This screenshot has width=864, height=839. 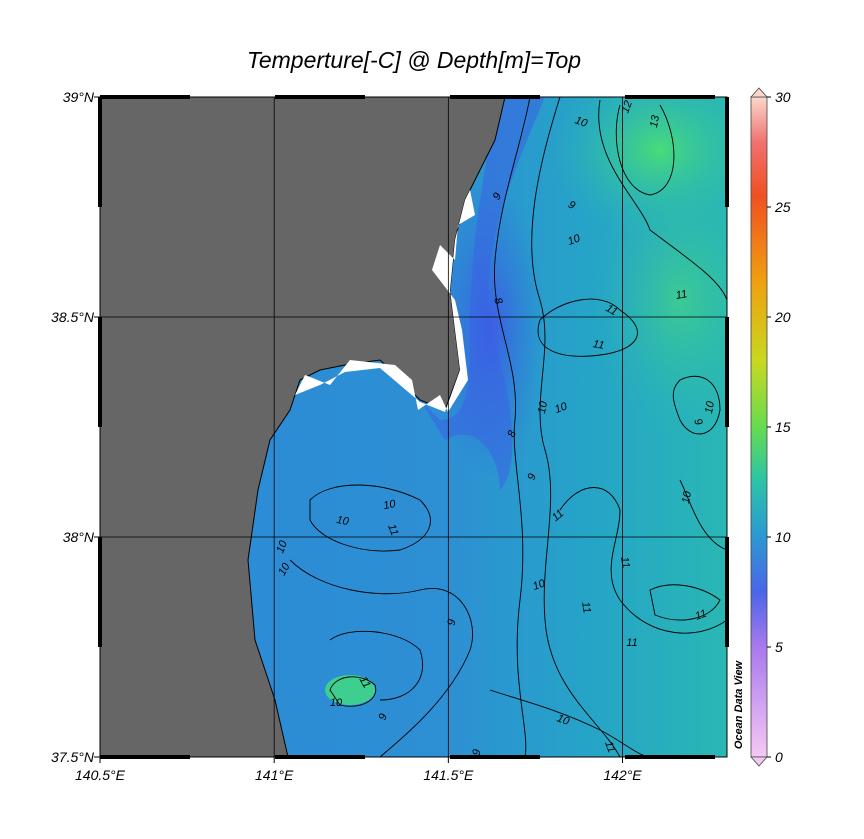 I want to click on no-data-coast, so click(x=400, y=254).